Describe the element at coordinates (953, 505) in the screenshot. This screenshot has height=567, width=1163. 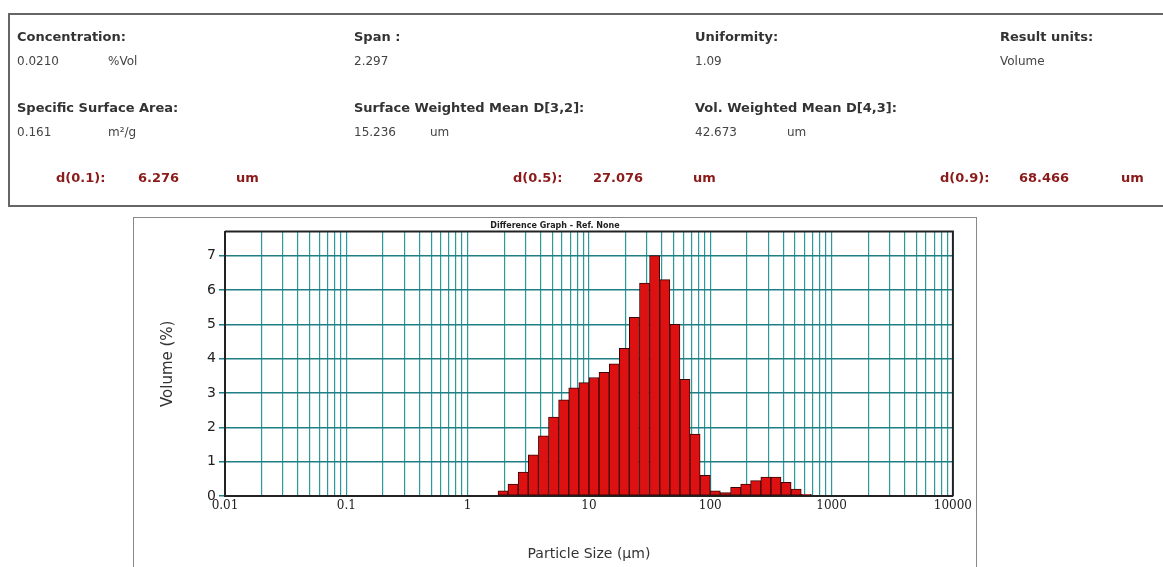
I see `x-tick-label: 10000` at that location.